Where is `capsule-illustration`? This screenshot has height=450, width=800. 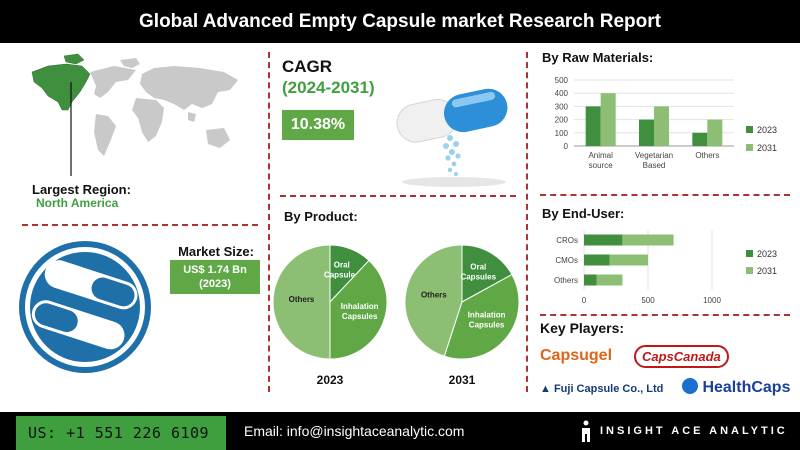 capsule-illustration is located at coordinates (85, 307).